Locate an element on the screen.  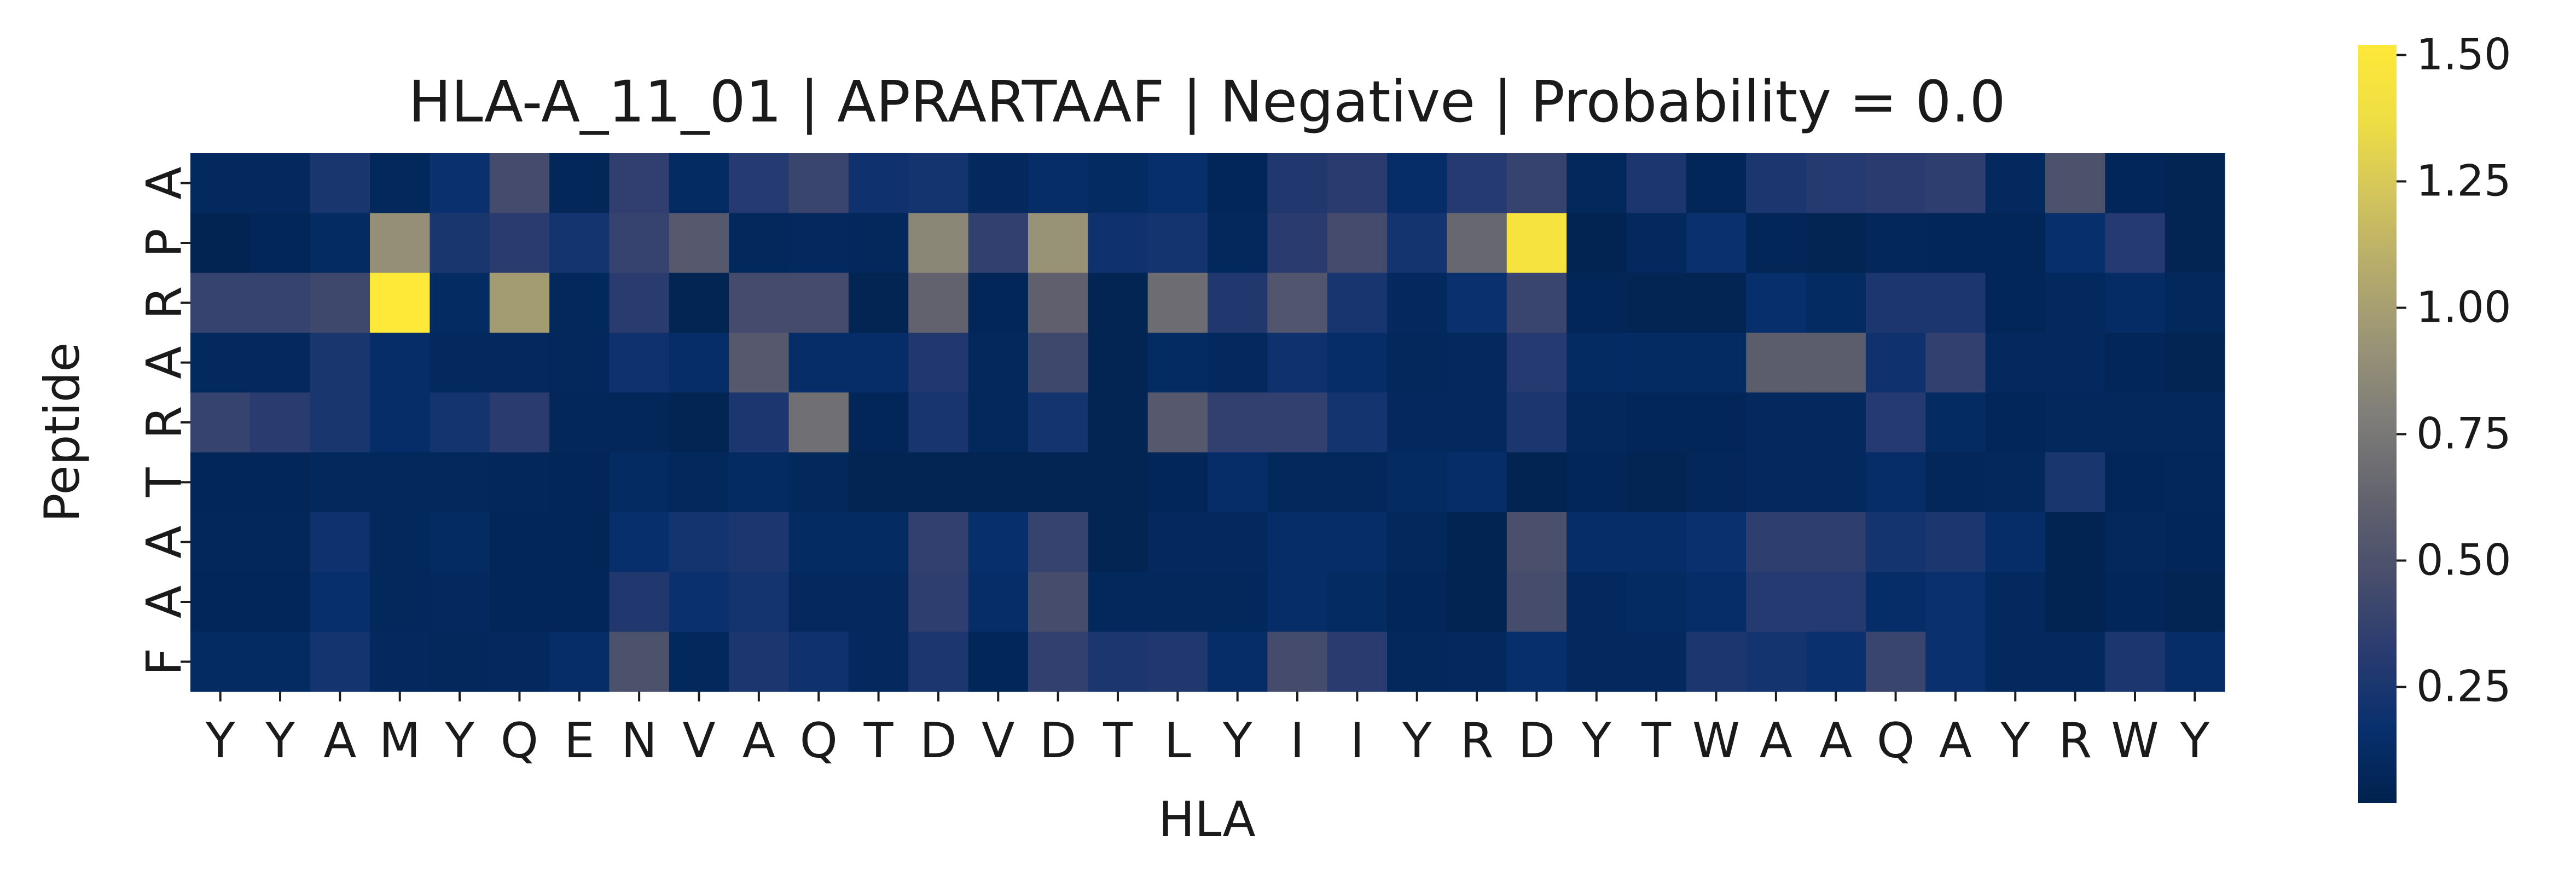
colorbar-tick-label: 0.75 is located at coordinates (2463, 434).